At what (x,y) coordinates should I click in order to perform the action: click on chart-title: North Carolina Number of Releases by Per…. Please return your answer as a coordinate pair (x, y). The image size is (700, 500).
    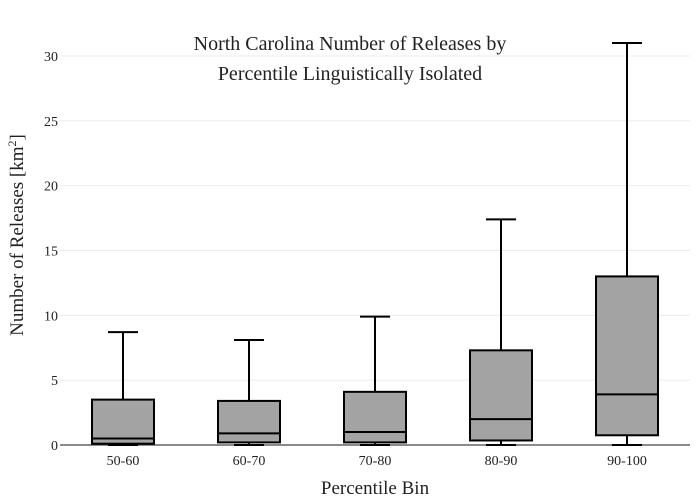
    Looking at the image, I should click on (350, 59).